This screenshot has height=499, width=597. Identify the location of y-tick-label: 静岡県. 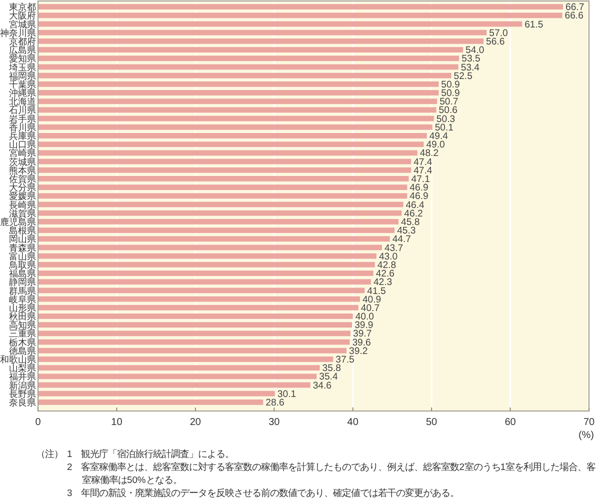
(22, 282).